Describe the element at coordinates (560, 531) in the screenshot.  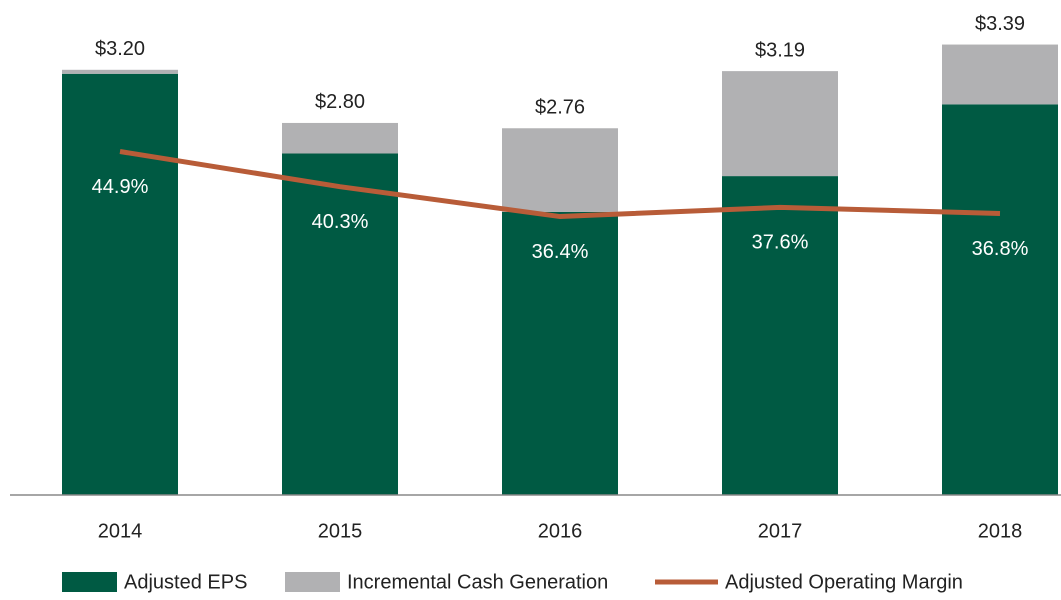
I see `x-tick-label: 2016` at that location.